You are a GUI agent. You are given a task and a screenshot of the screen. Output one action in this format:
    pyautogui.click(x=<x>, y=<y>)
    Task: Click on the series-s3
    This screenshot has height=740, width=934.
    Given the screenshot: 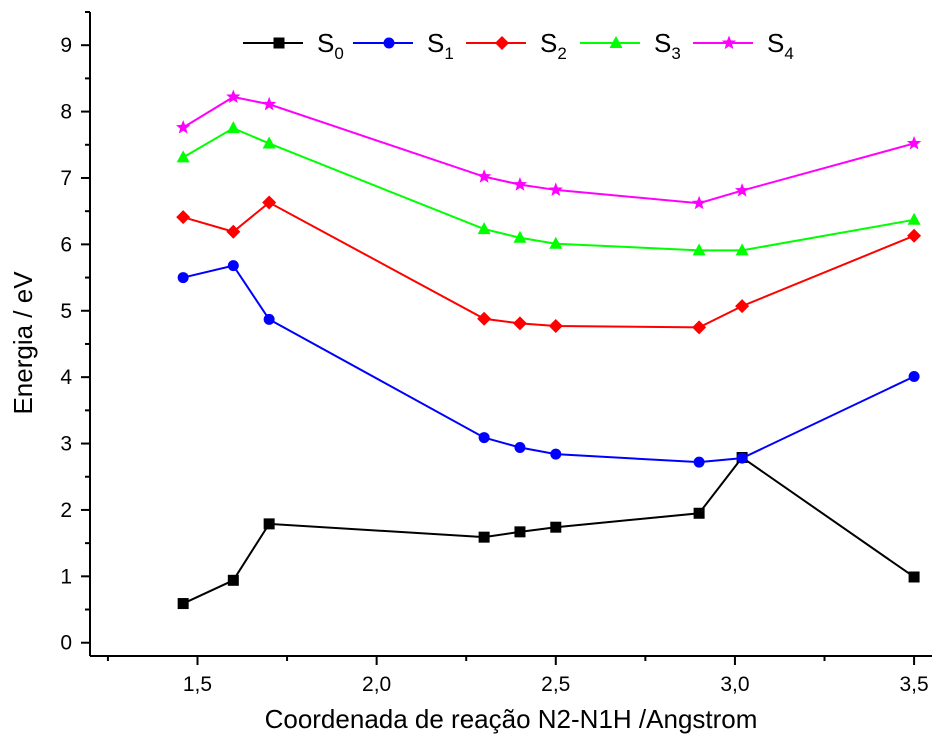 What is the action you would take?
    pyautogui.click(x=548, y=188)
    